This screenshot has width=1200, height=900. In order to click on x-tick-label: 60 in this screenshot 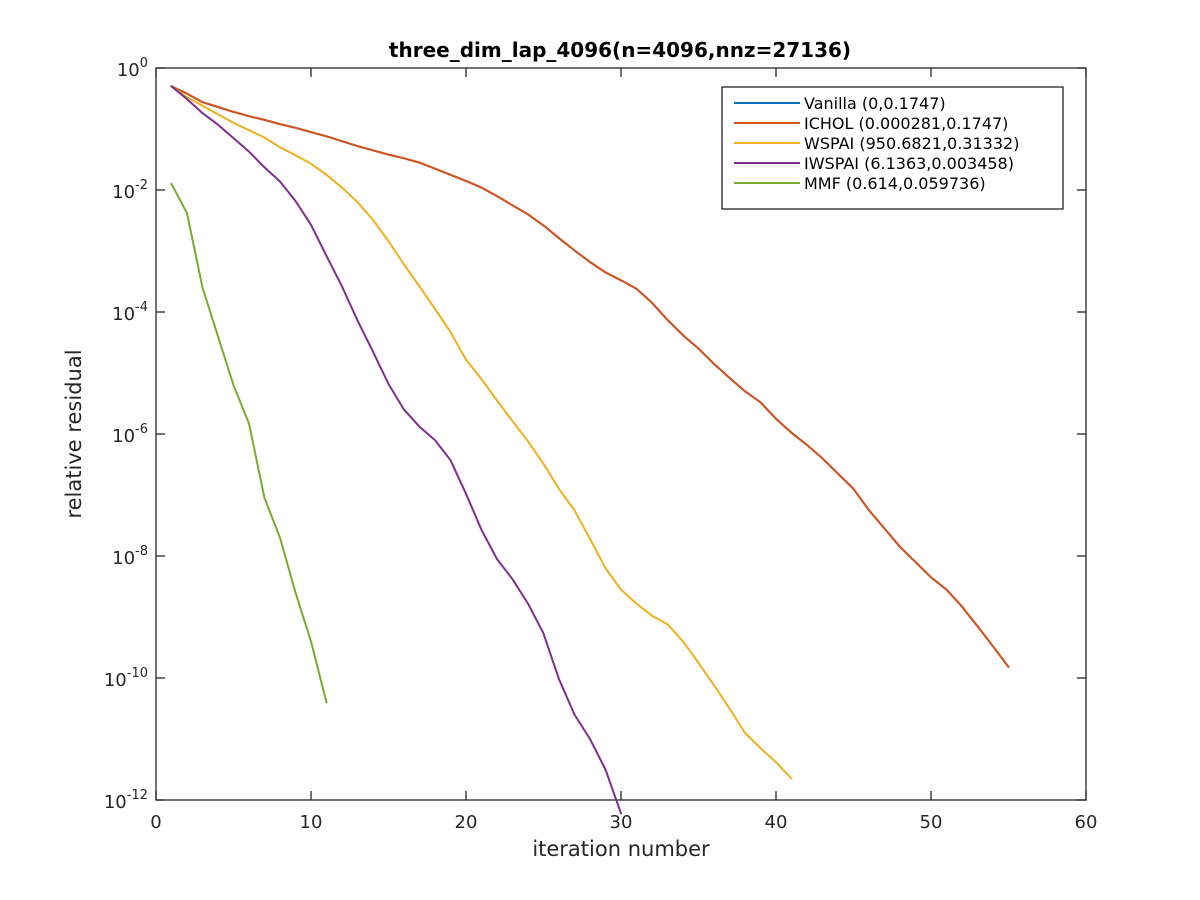, I will do `click(1086, 822)`.